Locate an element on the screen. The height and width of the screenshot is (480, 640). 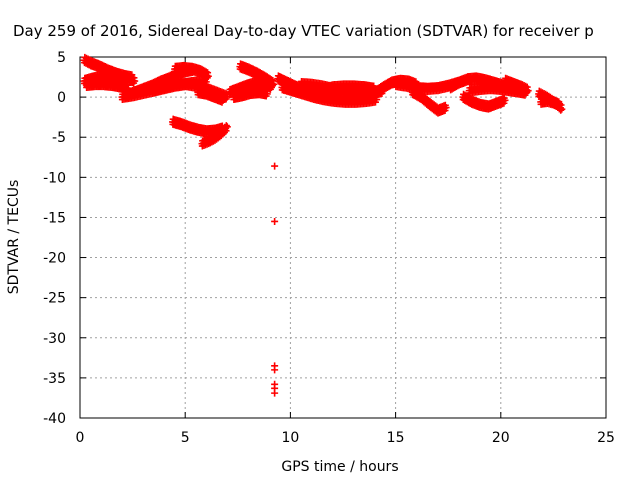
x-axis-label: GPS time / hours is located at coordinates (339, 467).